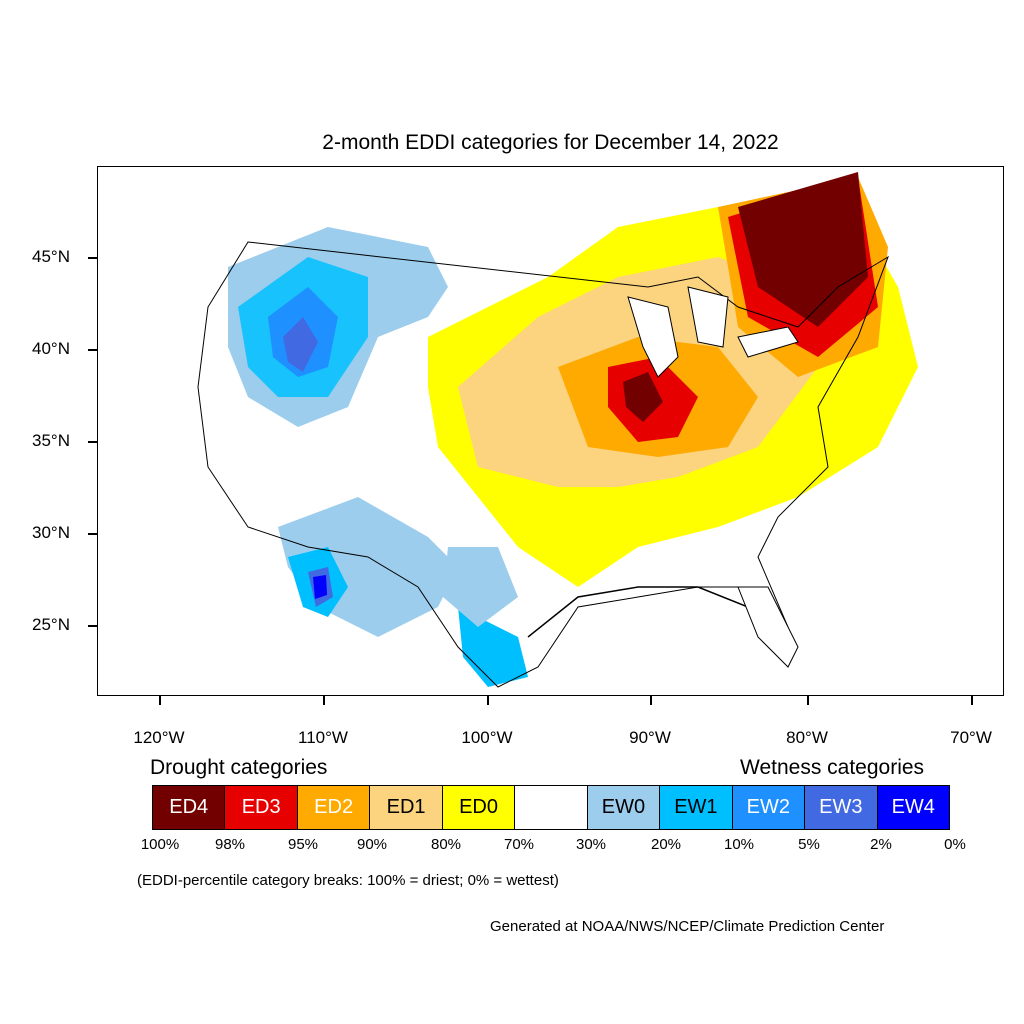 The image size is (1024, 1024). What do you see at coordinates (487, 737) in the screenshot?
I see `x-label-100w: 100°W` at bounding box center [487, 737].